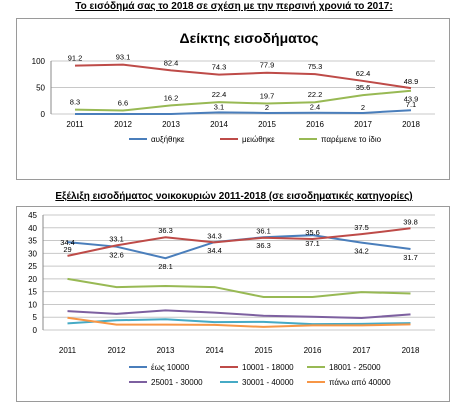 The width and height of the screenshot is (468, 405). What do you see at coordinates (171, 97) in the screenshot?
I see `data-label: 16.2` at bounding box center [171, 97].